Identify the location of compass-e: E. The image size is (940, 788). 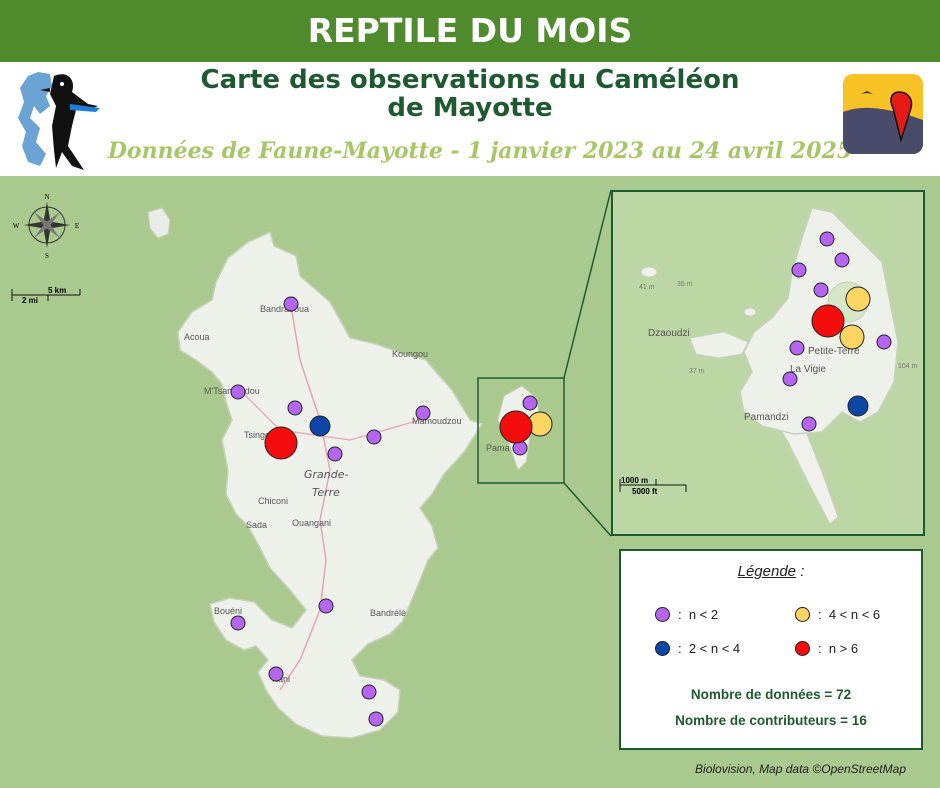
(77, 226).